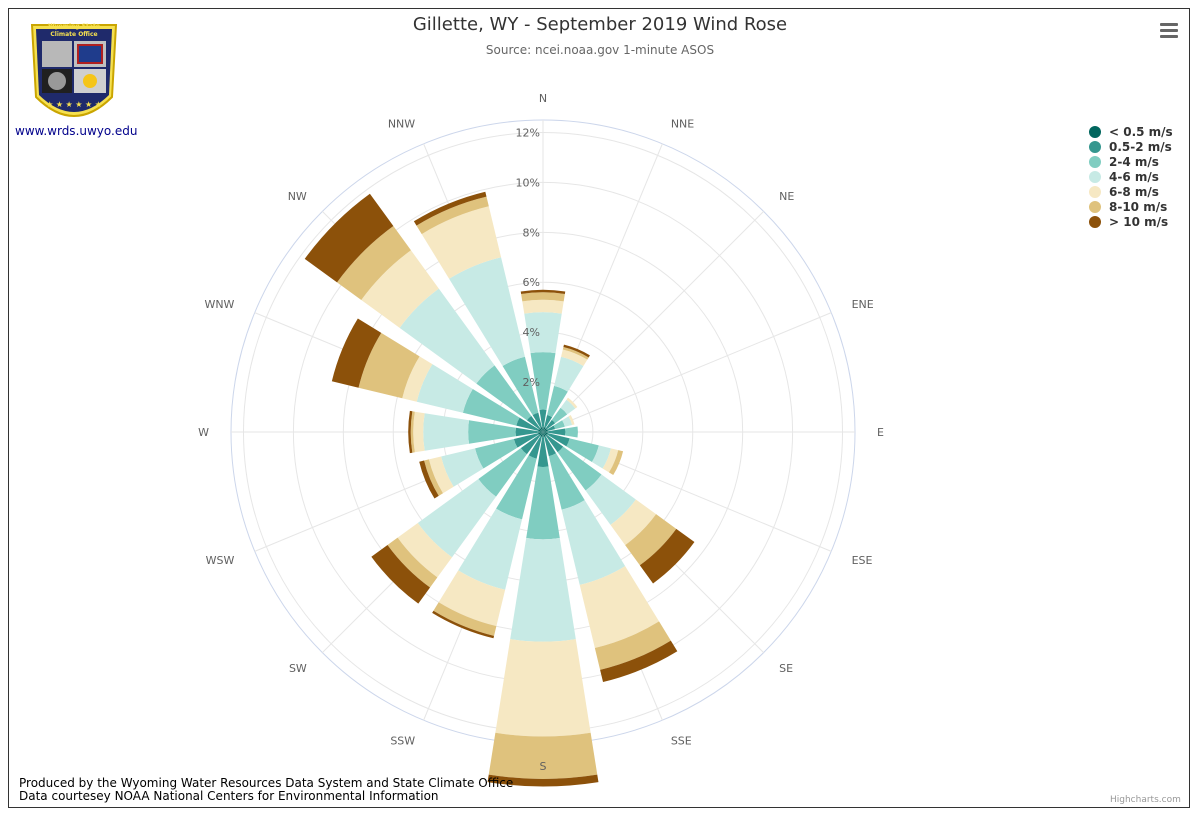  Describe the element at coordinates (1131, 206) in the screenshot. I see `legend-item: 8-10 m/s` at that location.